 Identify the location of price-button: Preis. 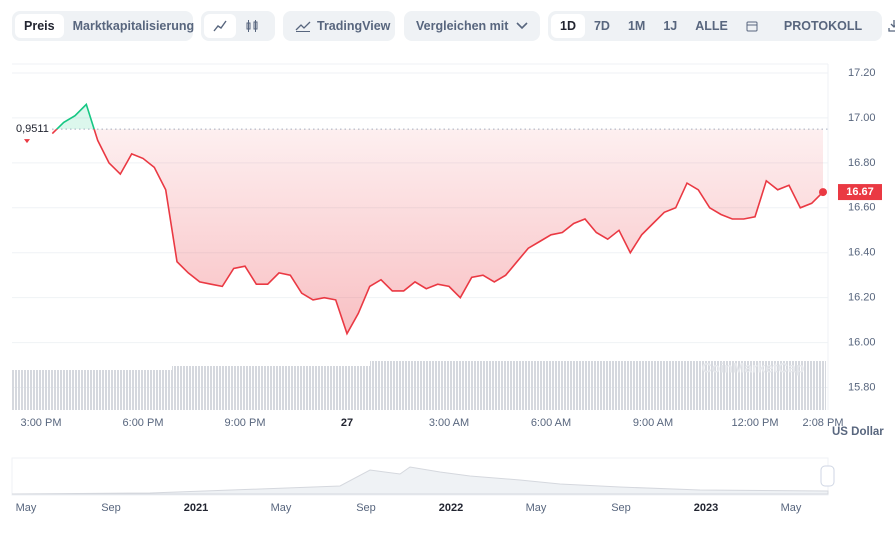
(39, 26).